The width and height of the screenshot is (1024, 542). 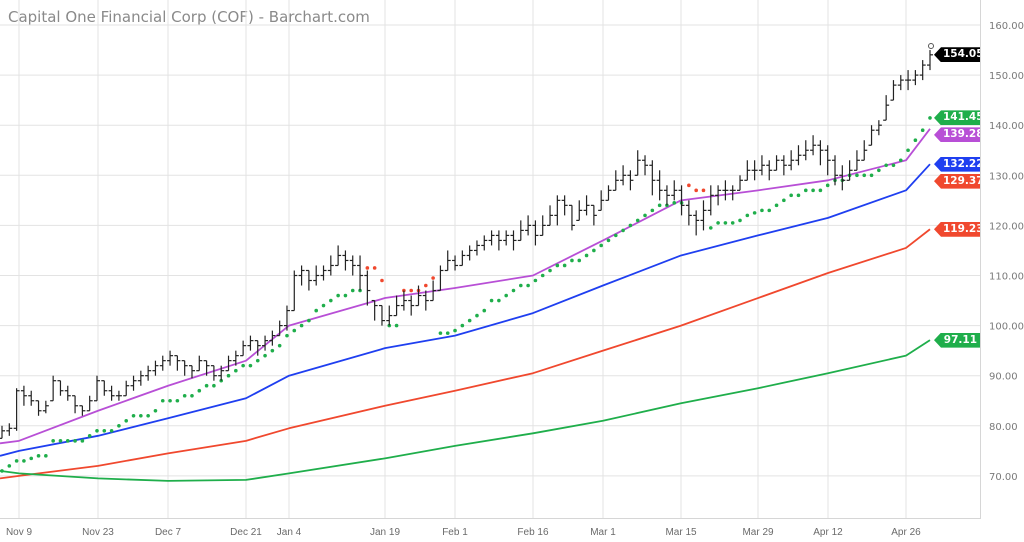 I want to click on y-tick-label: 130.00, so click(x=1006, y=176).